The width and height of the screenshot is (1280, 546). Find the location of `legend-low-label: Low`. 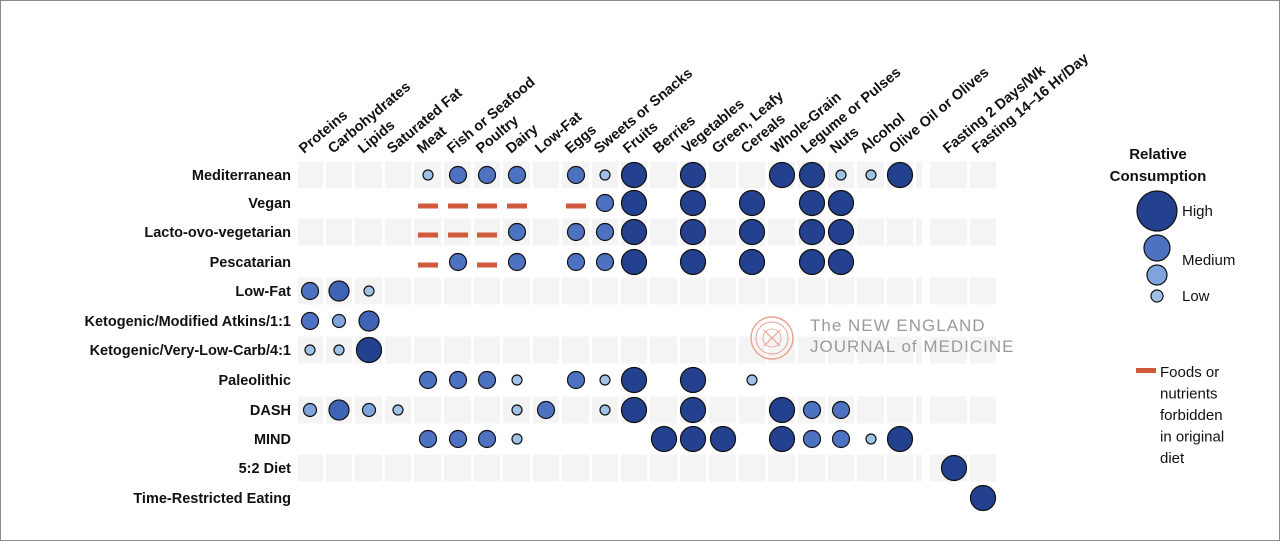

legend-low-label: Low is located at coordinates (1196, 296).